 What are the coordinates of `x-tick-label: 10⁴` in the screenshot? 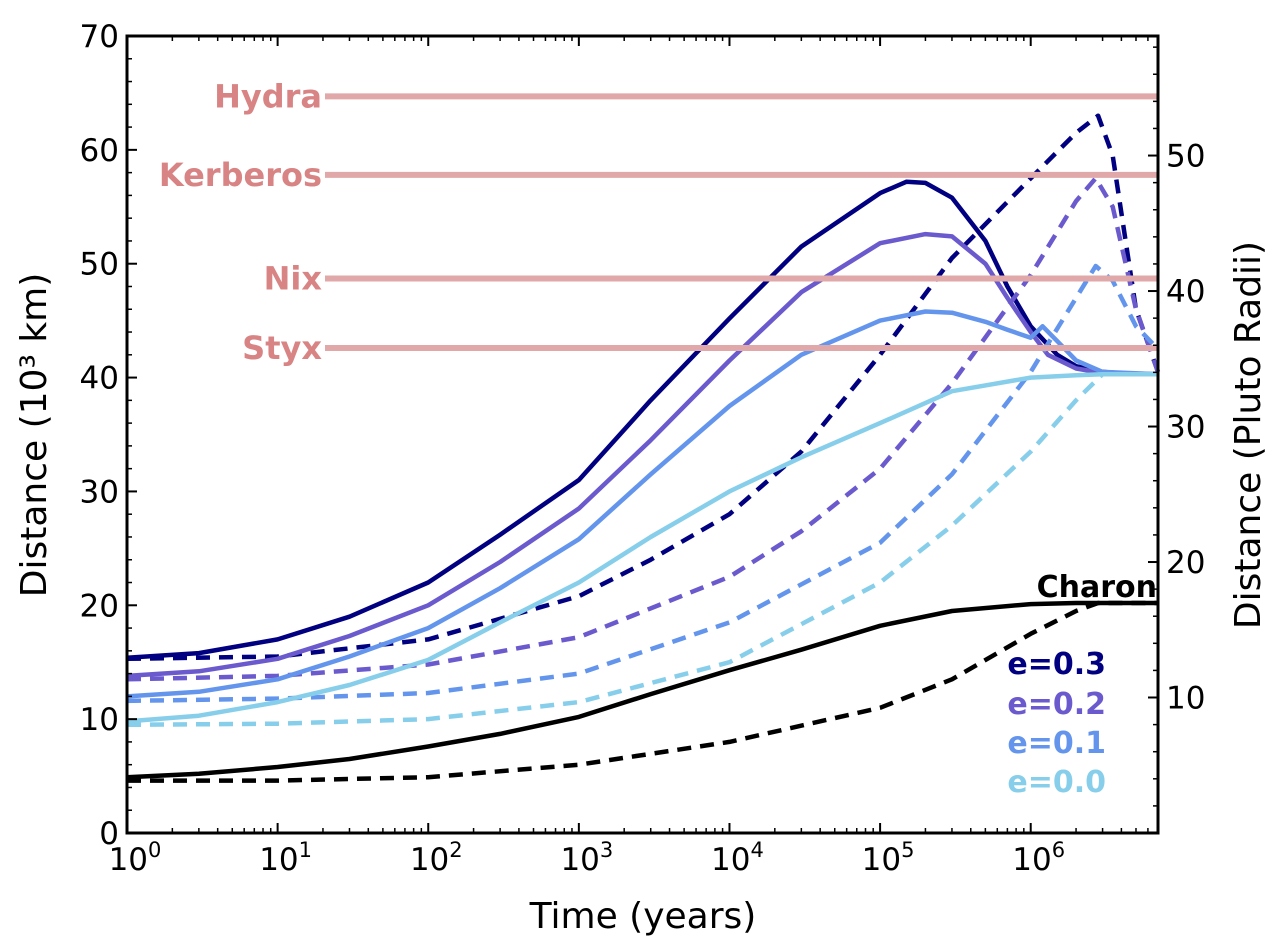 It's located at (737, 858).